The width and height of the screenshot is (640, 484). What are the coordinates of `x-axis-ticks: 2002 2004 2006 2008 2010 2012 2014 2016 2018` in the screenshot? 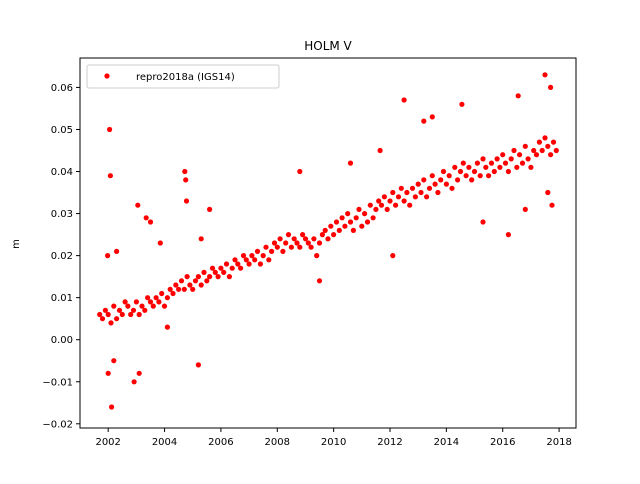 It's located at (333, 438).